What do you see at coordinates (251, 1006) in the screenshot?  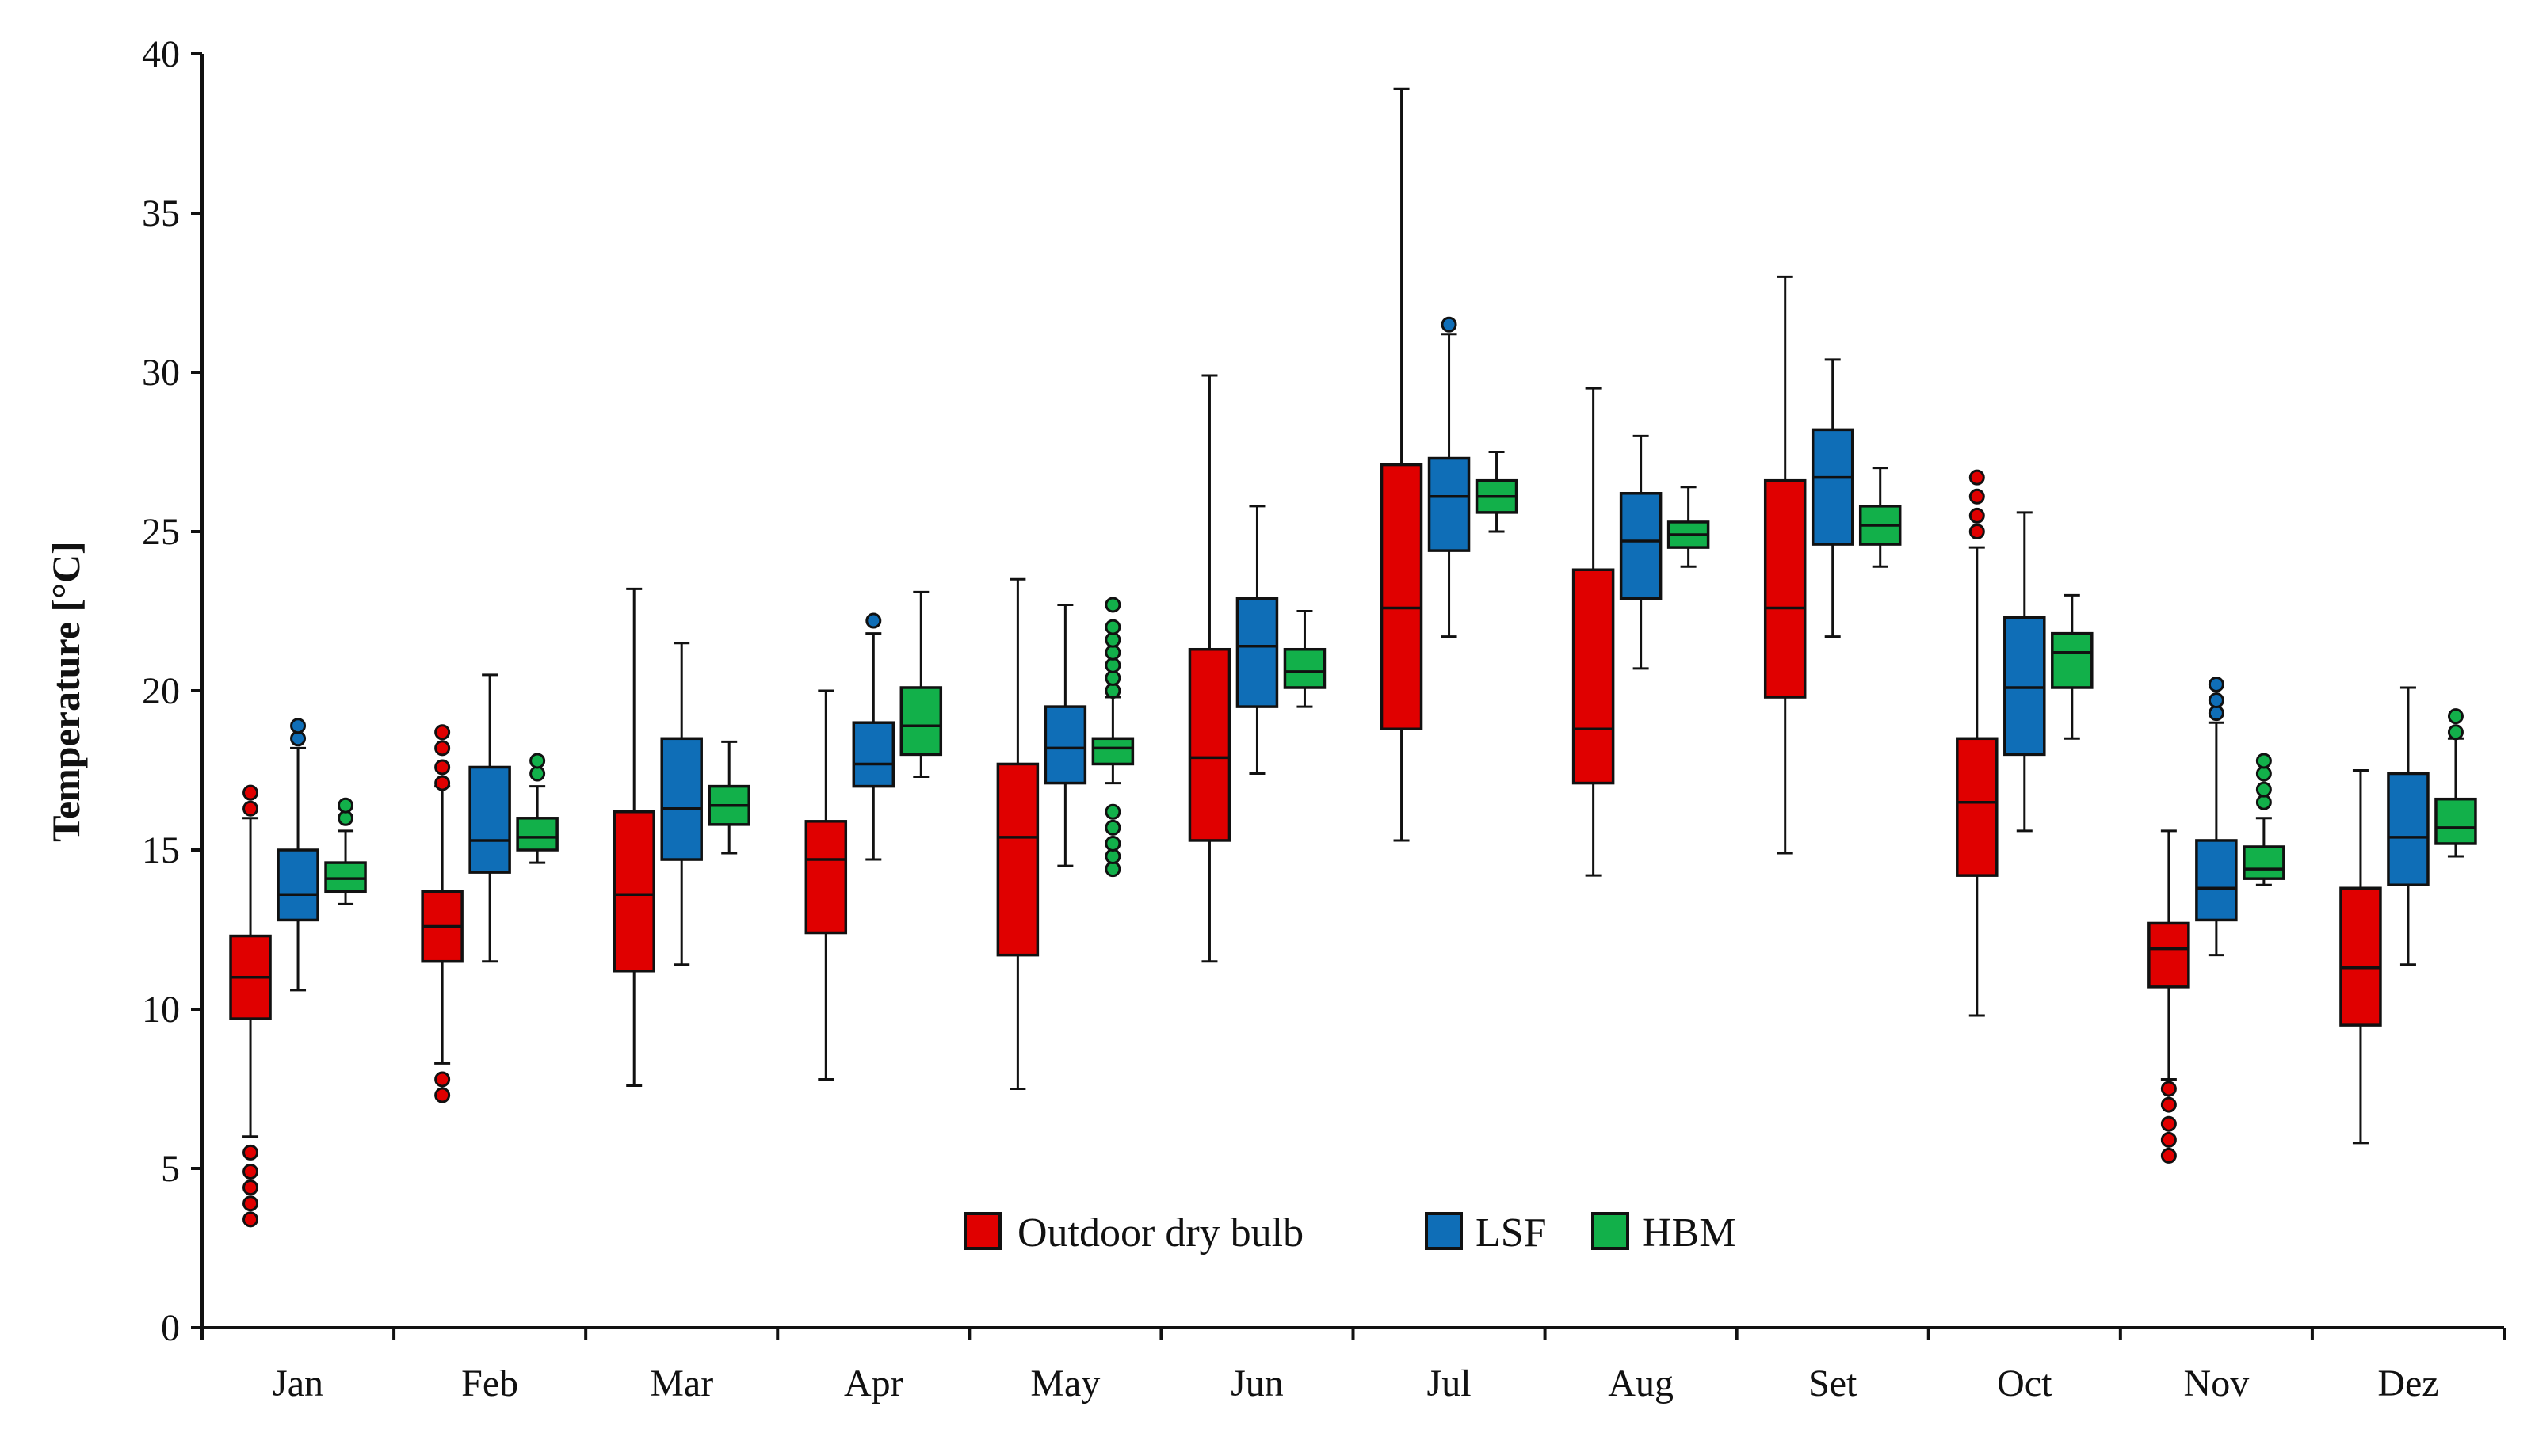 I see `box-outdoor-dry-bulb-jan` at bounding box center [251, 1006].